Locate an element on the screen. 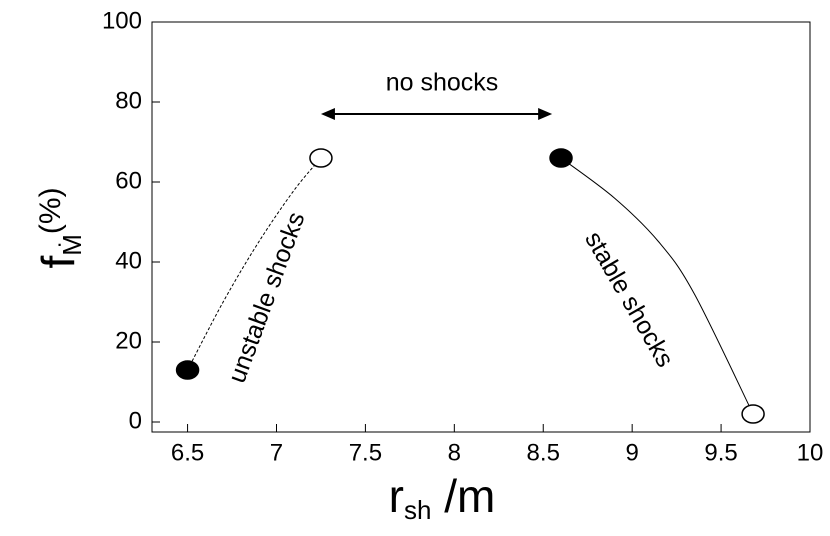  x-tick-label: 7.5 is located at coordinates (365, 452).